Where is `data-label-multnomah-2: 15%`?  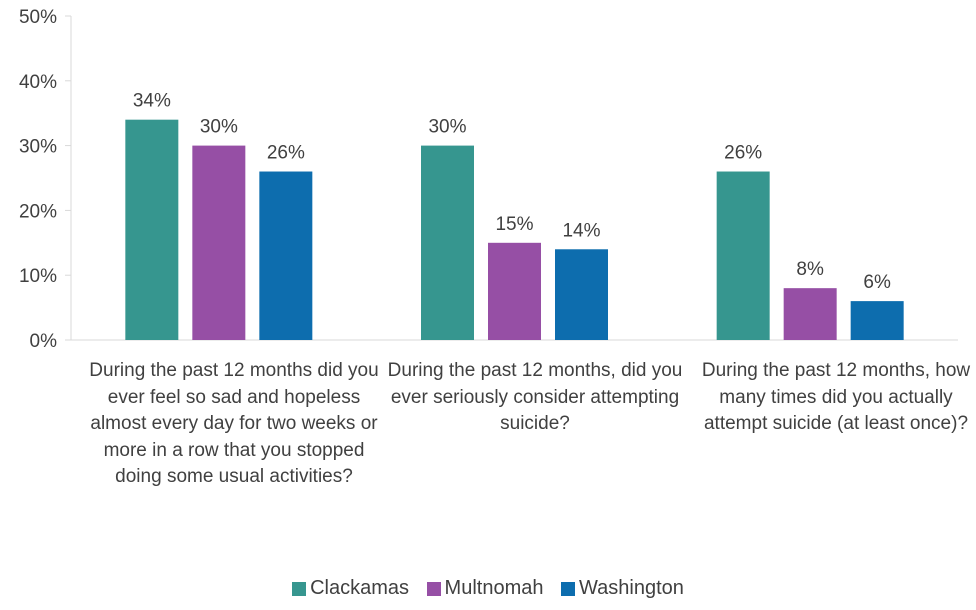 data-label-multnomah-2: 15% is located at coordinates (514, 224).